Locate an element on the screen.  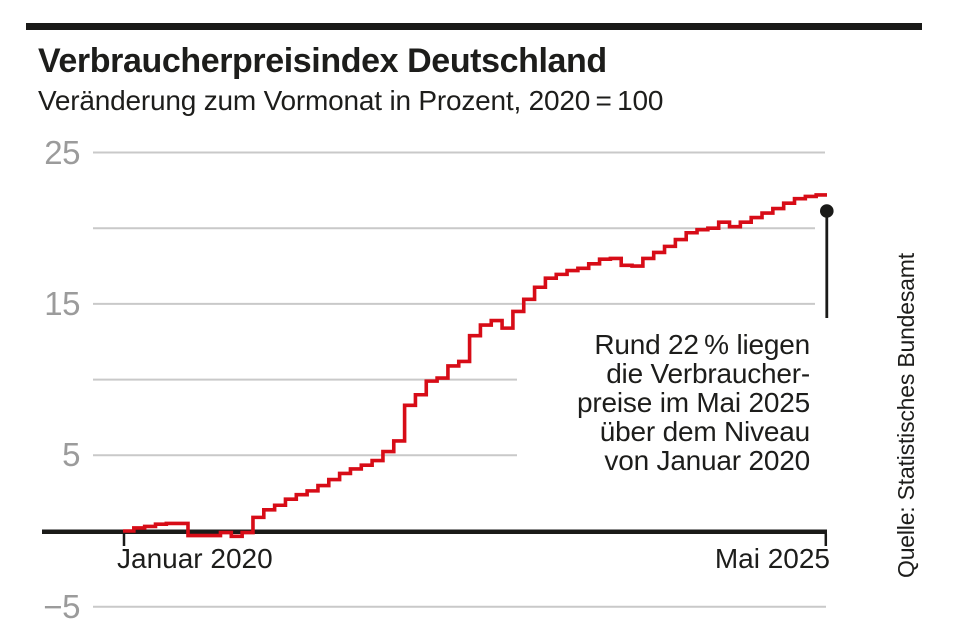
annotation-line: von Januar 2020 is located at coordinates (707, 460).